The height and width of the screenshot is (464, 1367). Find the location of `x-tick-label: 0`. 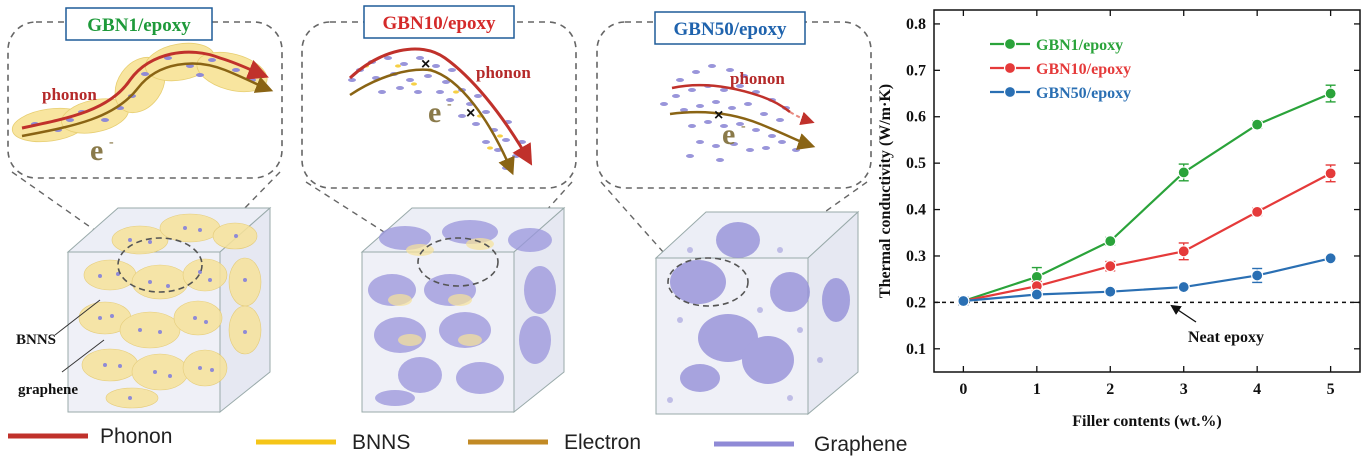

x-tick-label: 0 is located at coordinates (963, 389).